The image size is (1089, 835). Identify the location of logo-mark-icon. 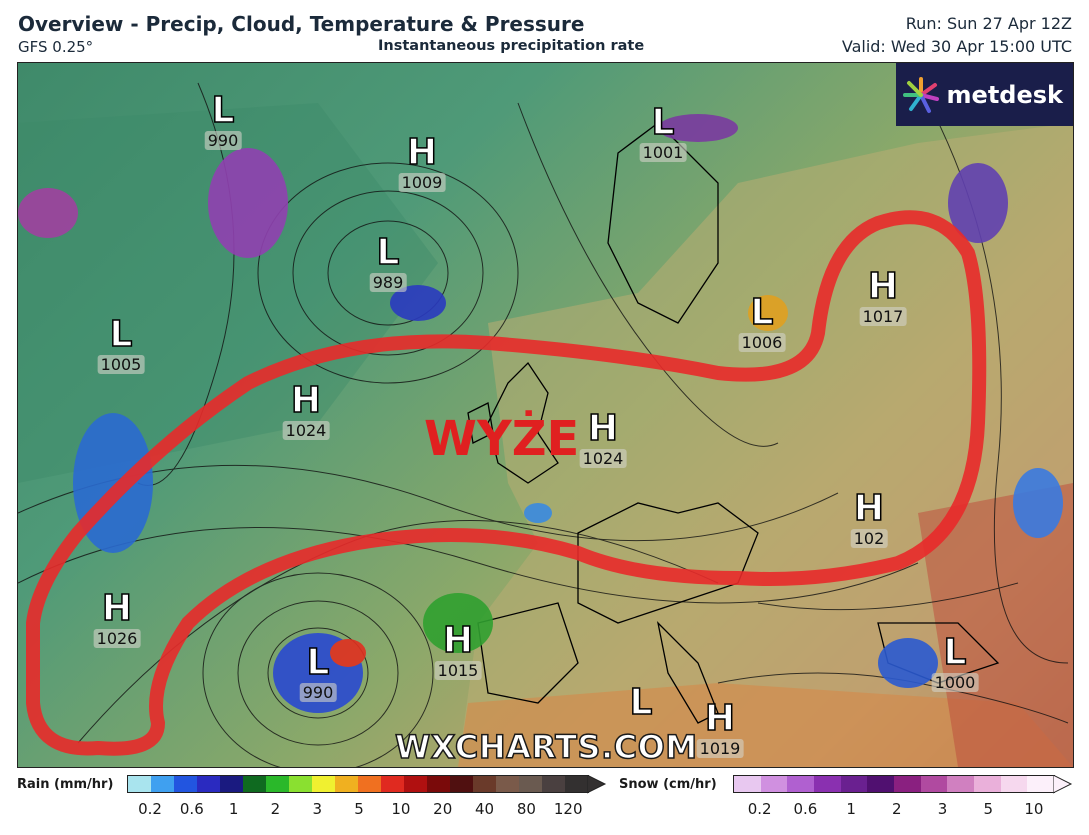
(921, 95).